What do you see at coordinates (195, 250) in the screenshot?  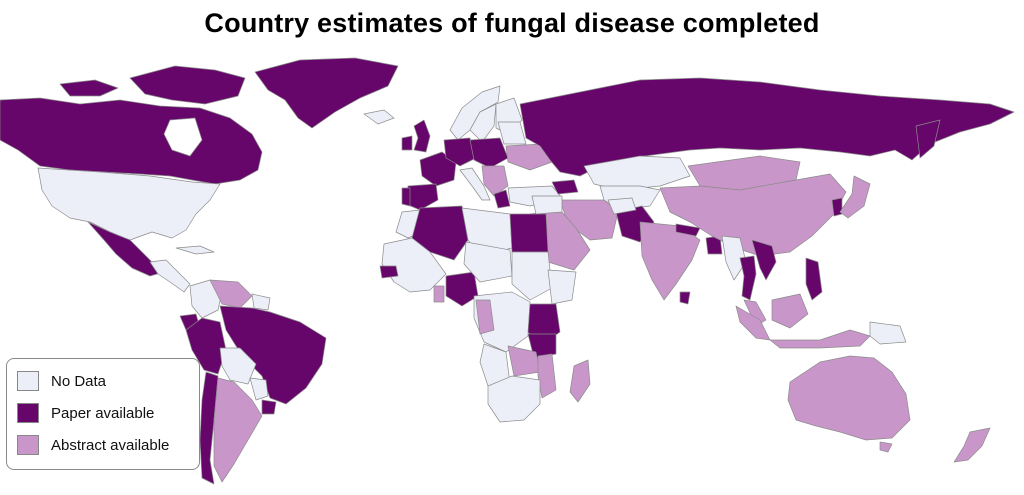 I see `cuba` at bounding box center [195, 250].